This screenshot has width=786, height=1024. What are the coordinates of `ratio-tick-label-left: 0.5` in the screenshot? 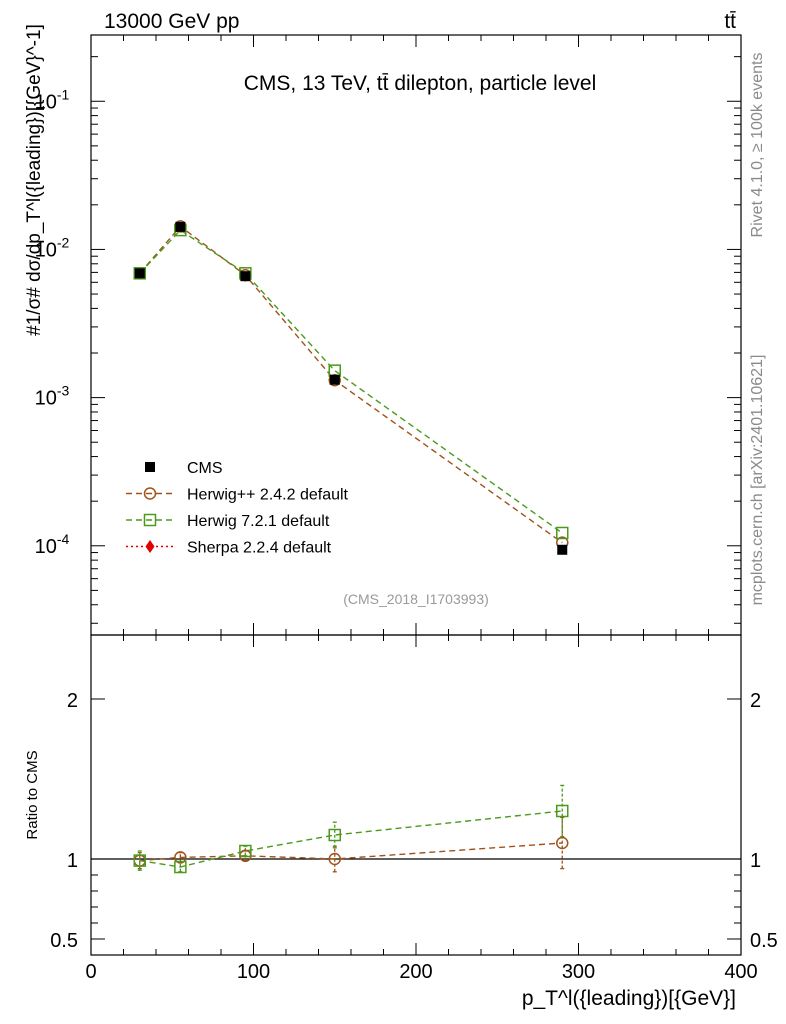 It's located at (64, 941).